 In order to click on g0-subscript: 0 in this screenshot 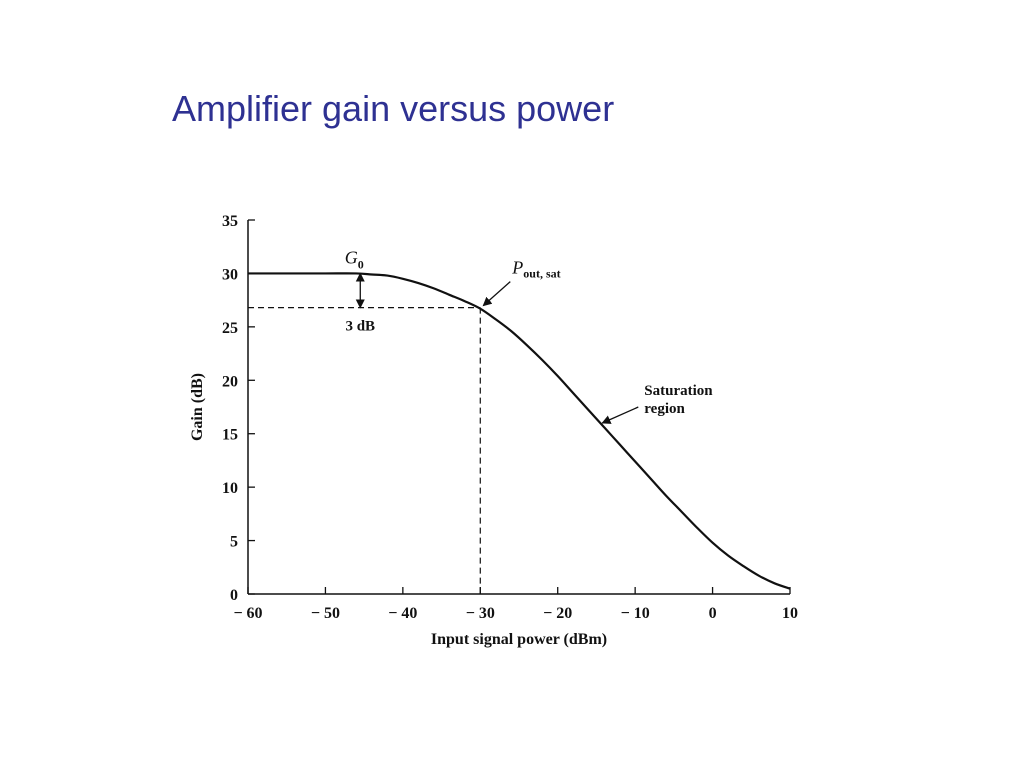, I will do `click(361, 264)`.